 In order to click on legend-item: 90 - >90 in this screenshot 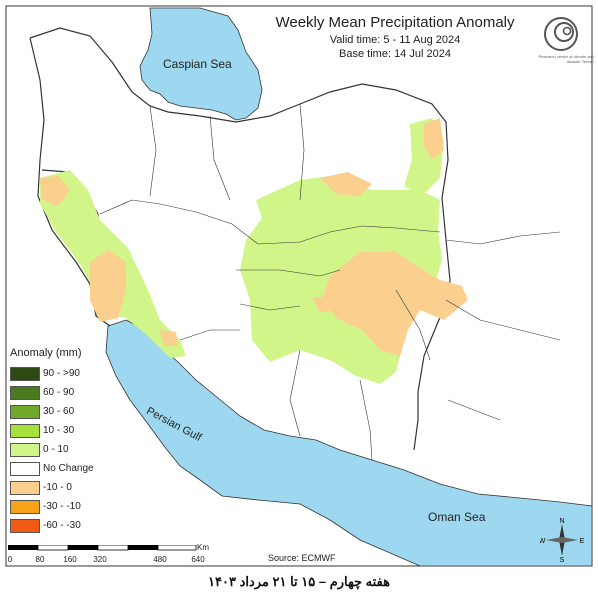, I will do `click(58, 373)`.